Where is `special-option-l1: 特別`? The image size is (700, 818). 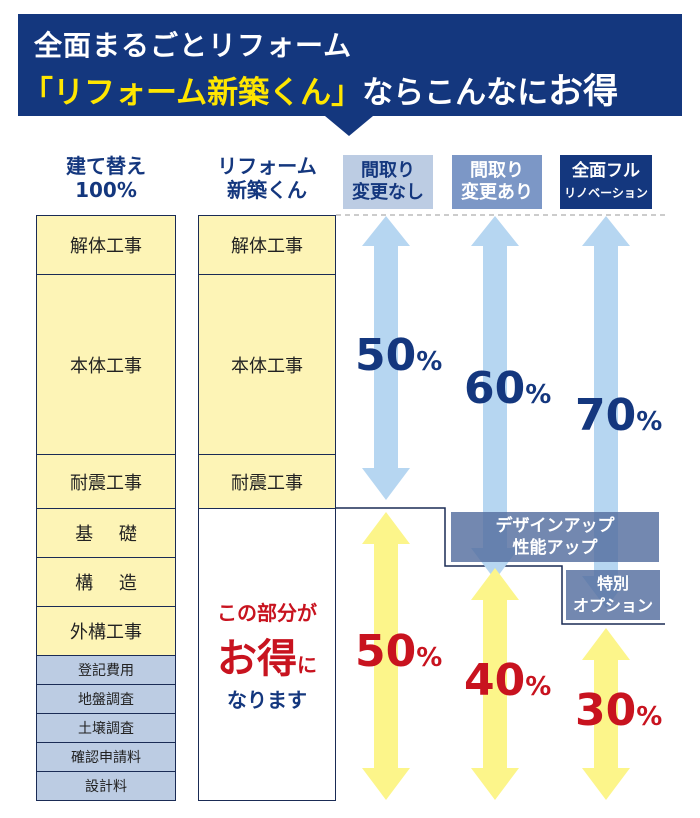
special-option-l1: 特別 is located at coordinates (612, 583).